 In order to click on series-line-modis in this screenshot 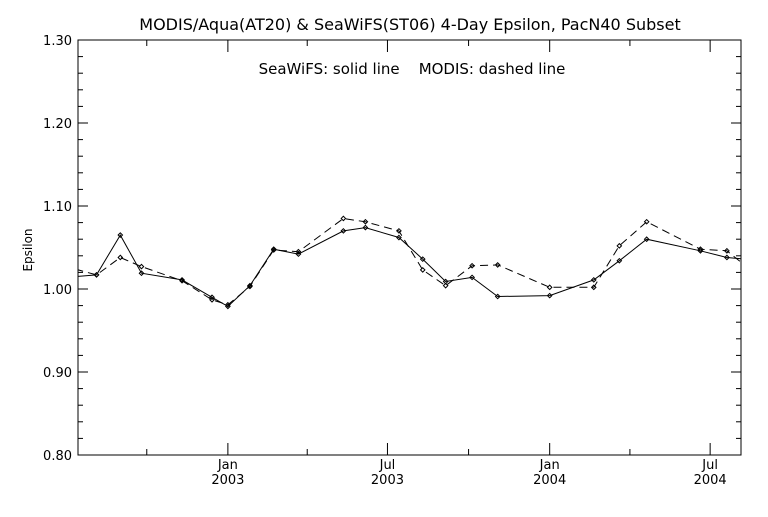, I will do `click(409, 261)`.